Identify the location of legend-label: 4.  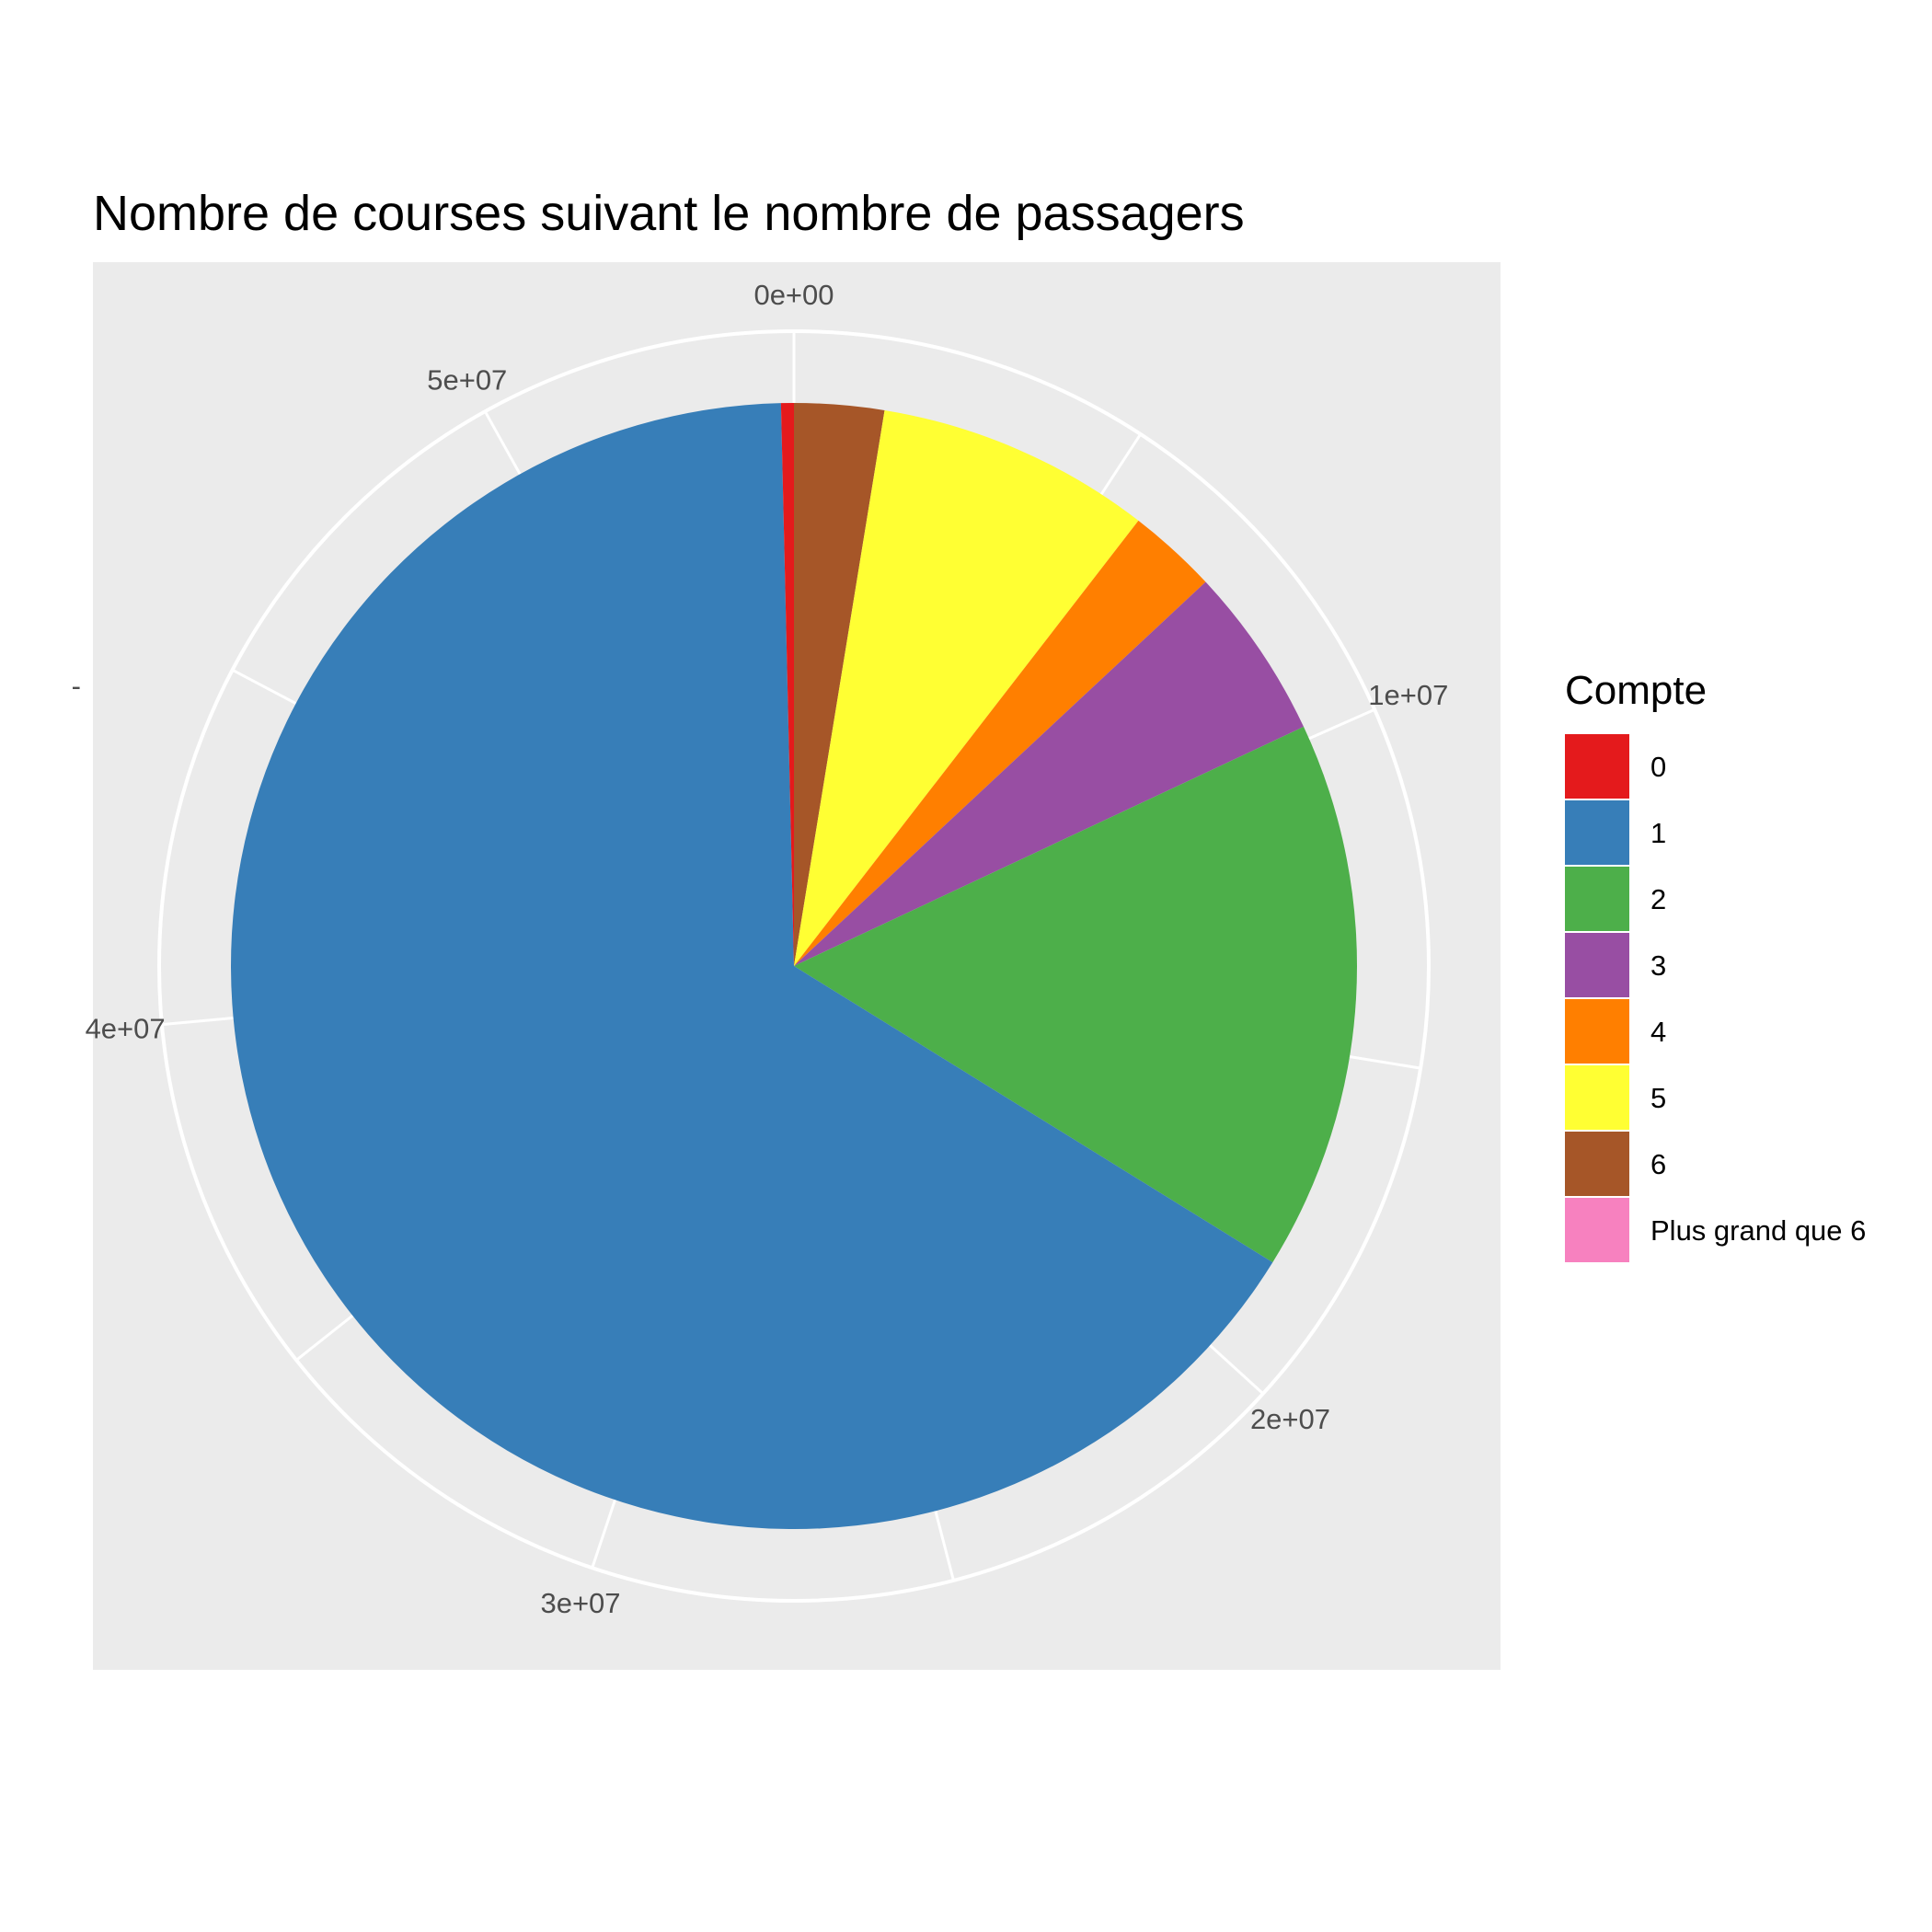
(1658, 1032).